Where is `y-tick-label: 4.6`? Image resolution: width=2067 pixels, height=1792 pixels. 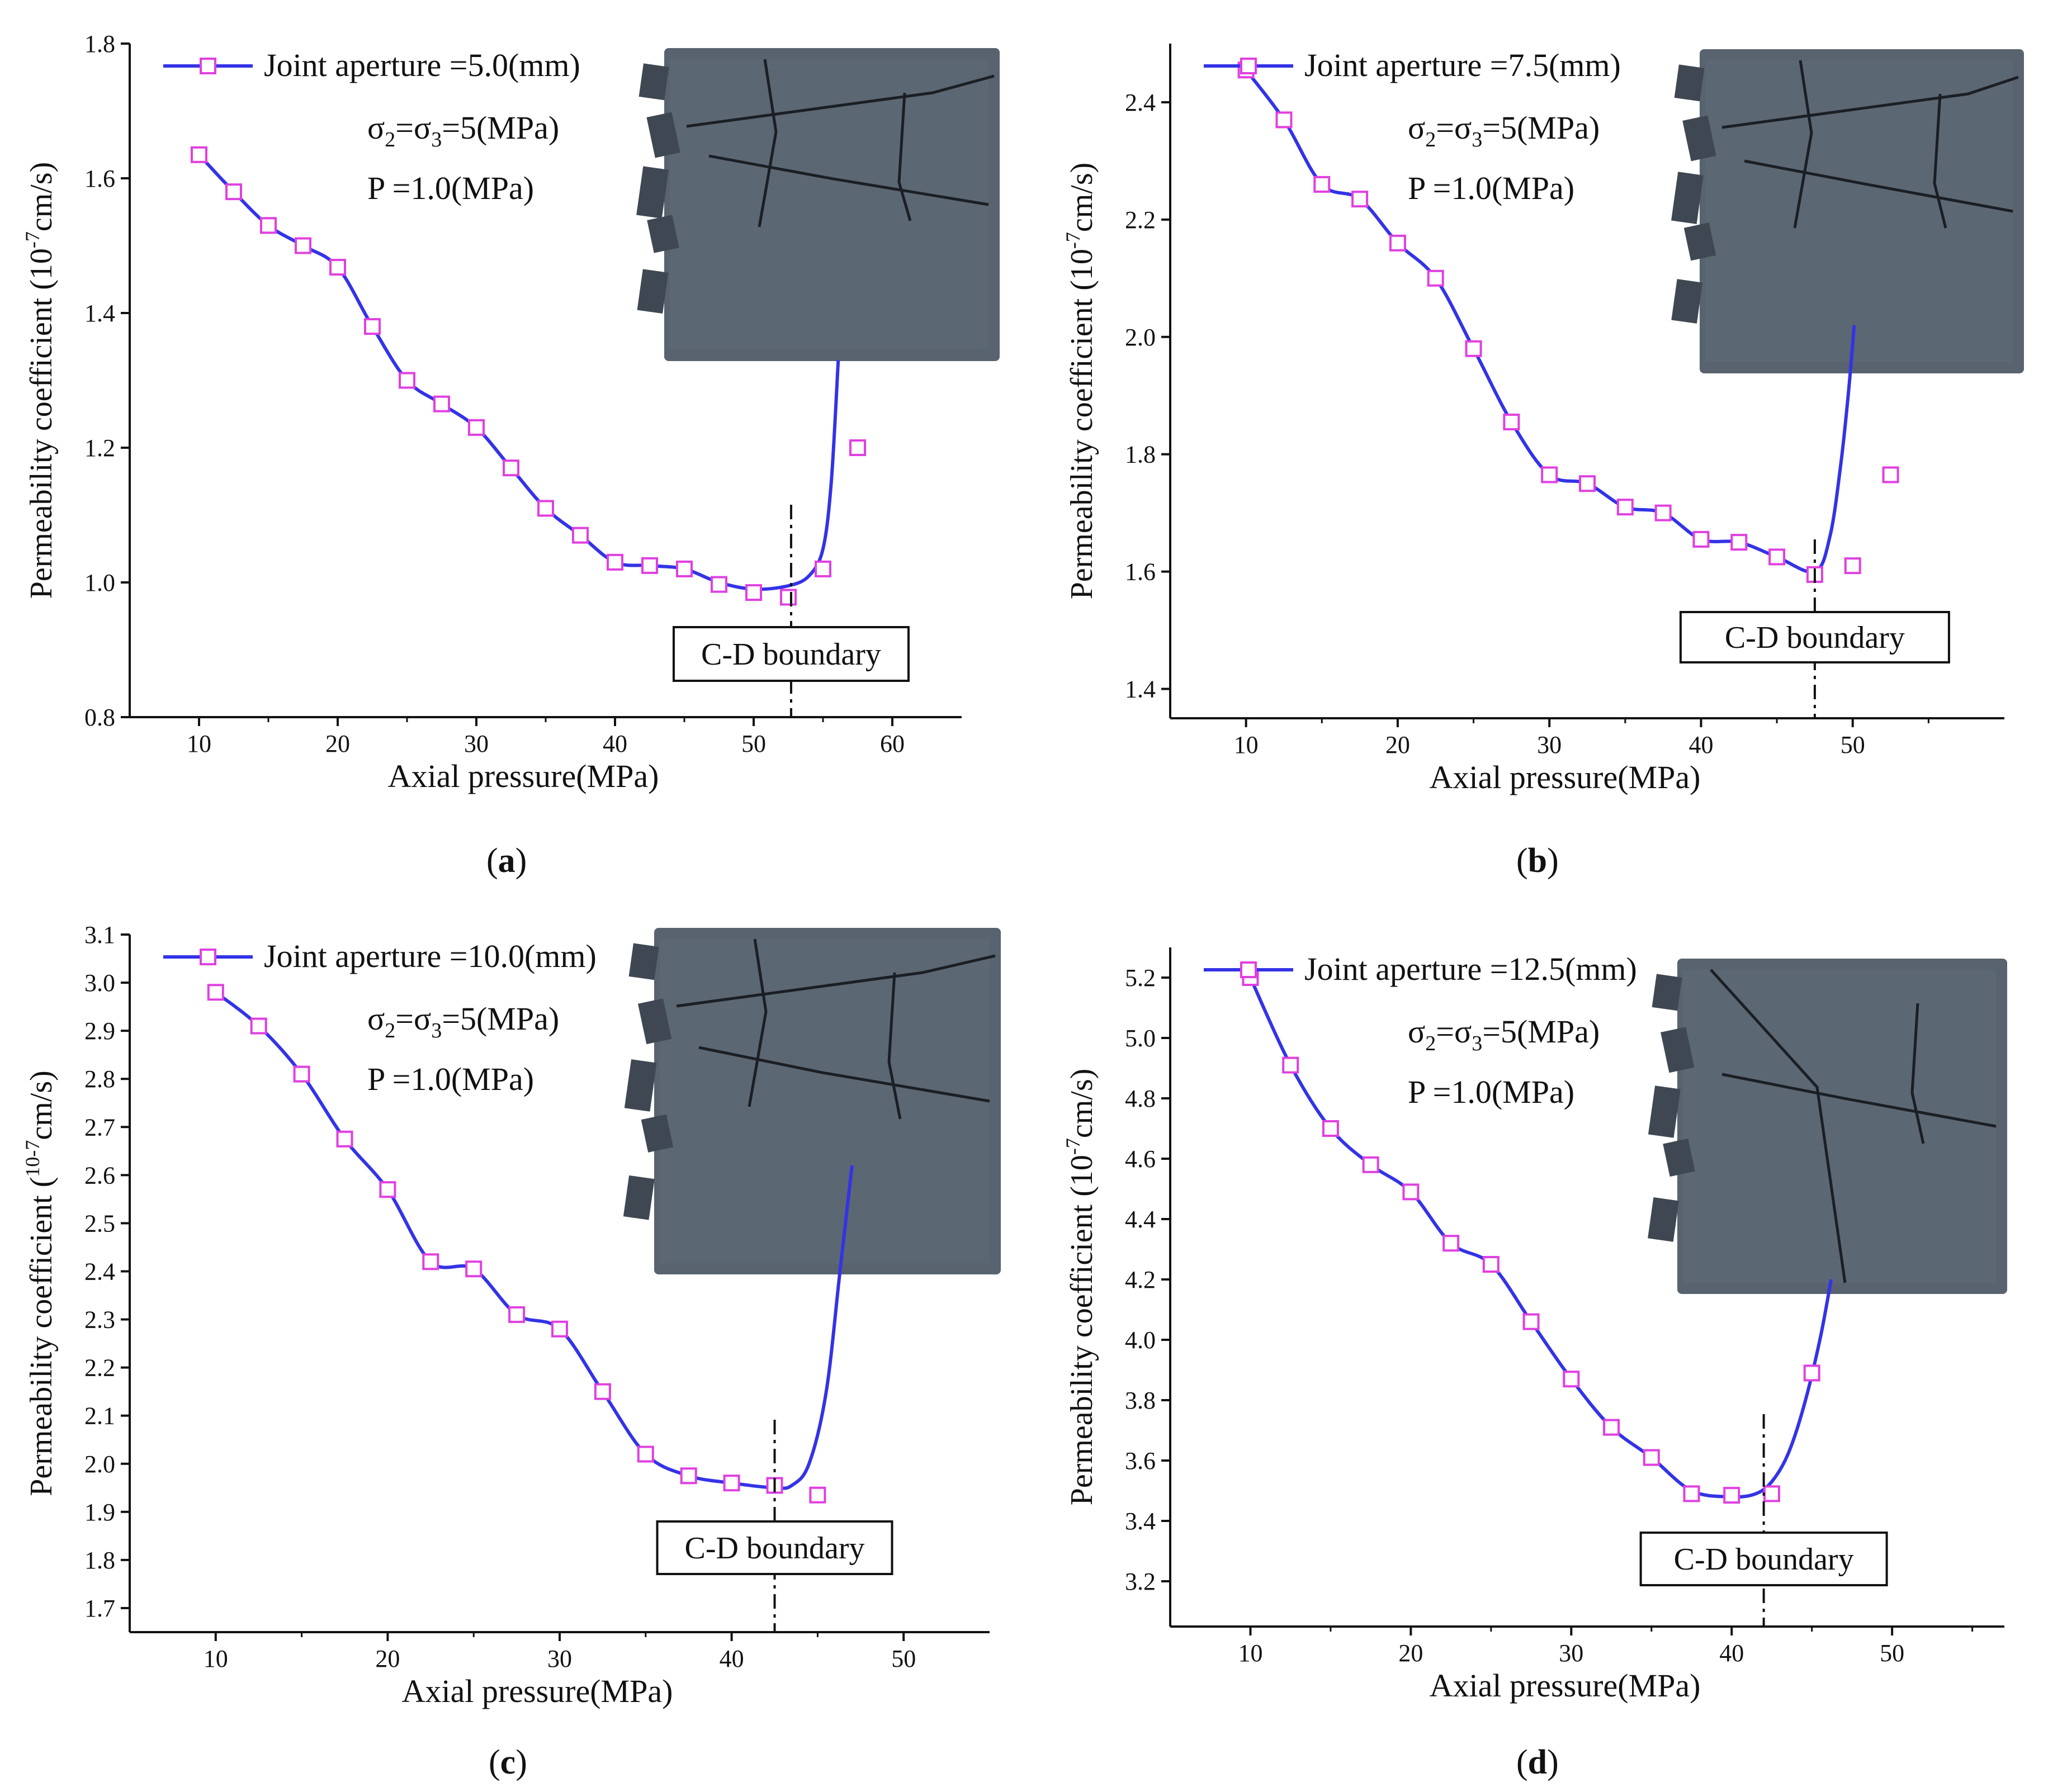 y-tick-label: 4.6 is located at coordinates (1140, 1159).